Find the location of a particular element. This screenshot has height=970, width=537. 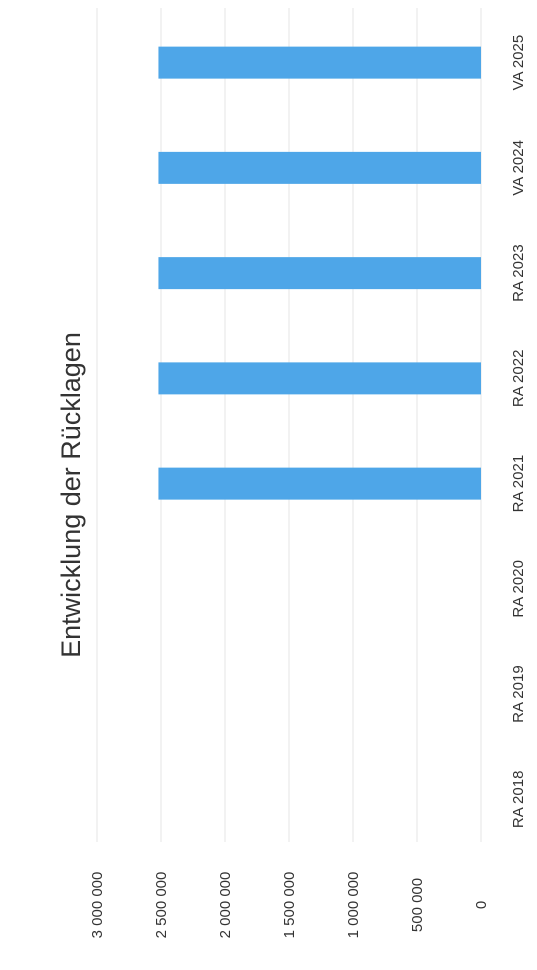

y-tick-label: 0 is located at coordinates (481, 905).